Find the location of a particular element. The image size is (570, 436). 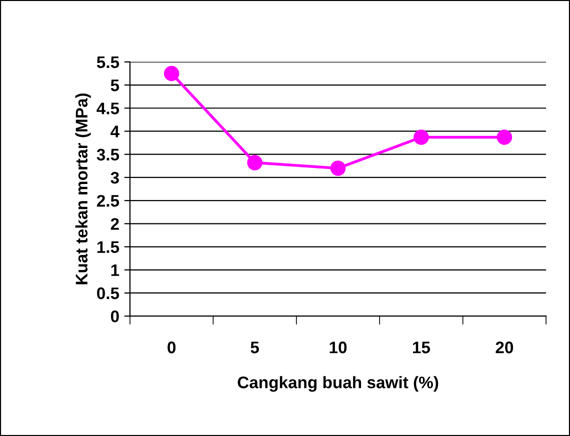

x-tick-label: 10 is located at coordinates (338, 348).